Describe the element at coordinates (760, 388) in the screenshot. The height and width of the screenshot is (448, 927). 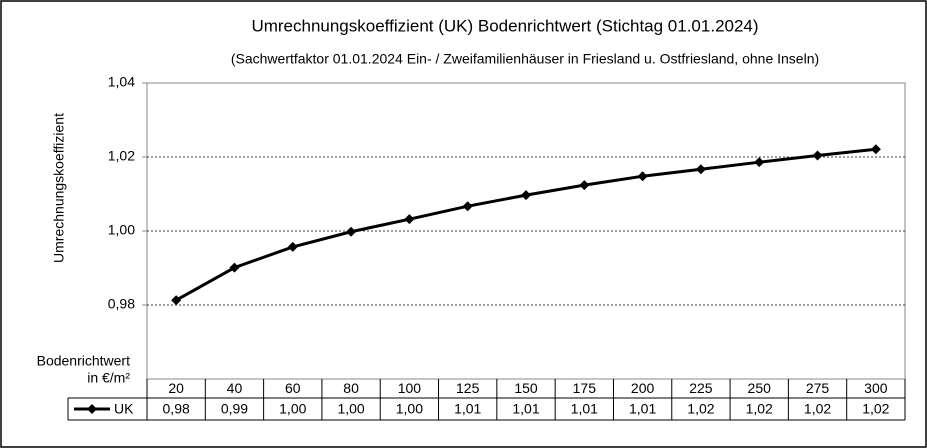
I see `x-tick-label: 250` at that location.